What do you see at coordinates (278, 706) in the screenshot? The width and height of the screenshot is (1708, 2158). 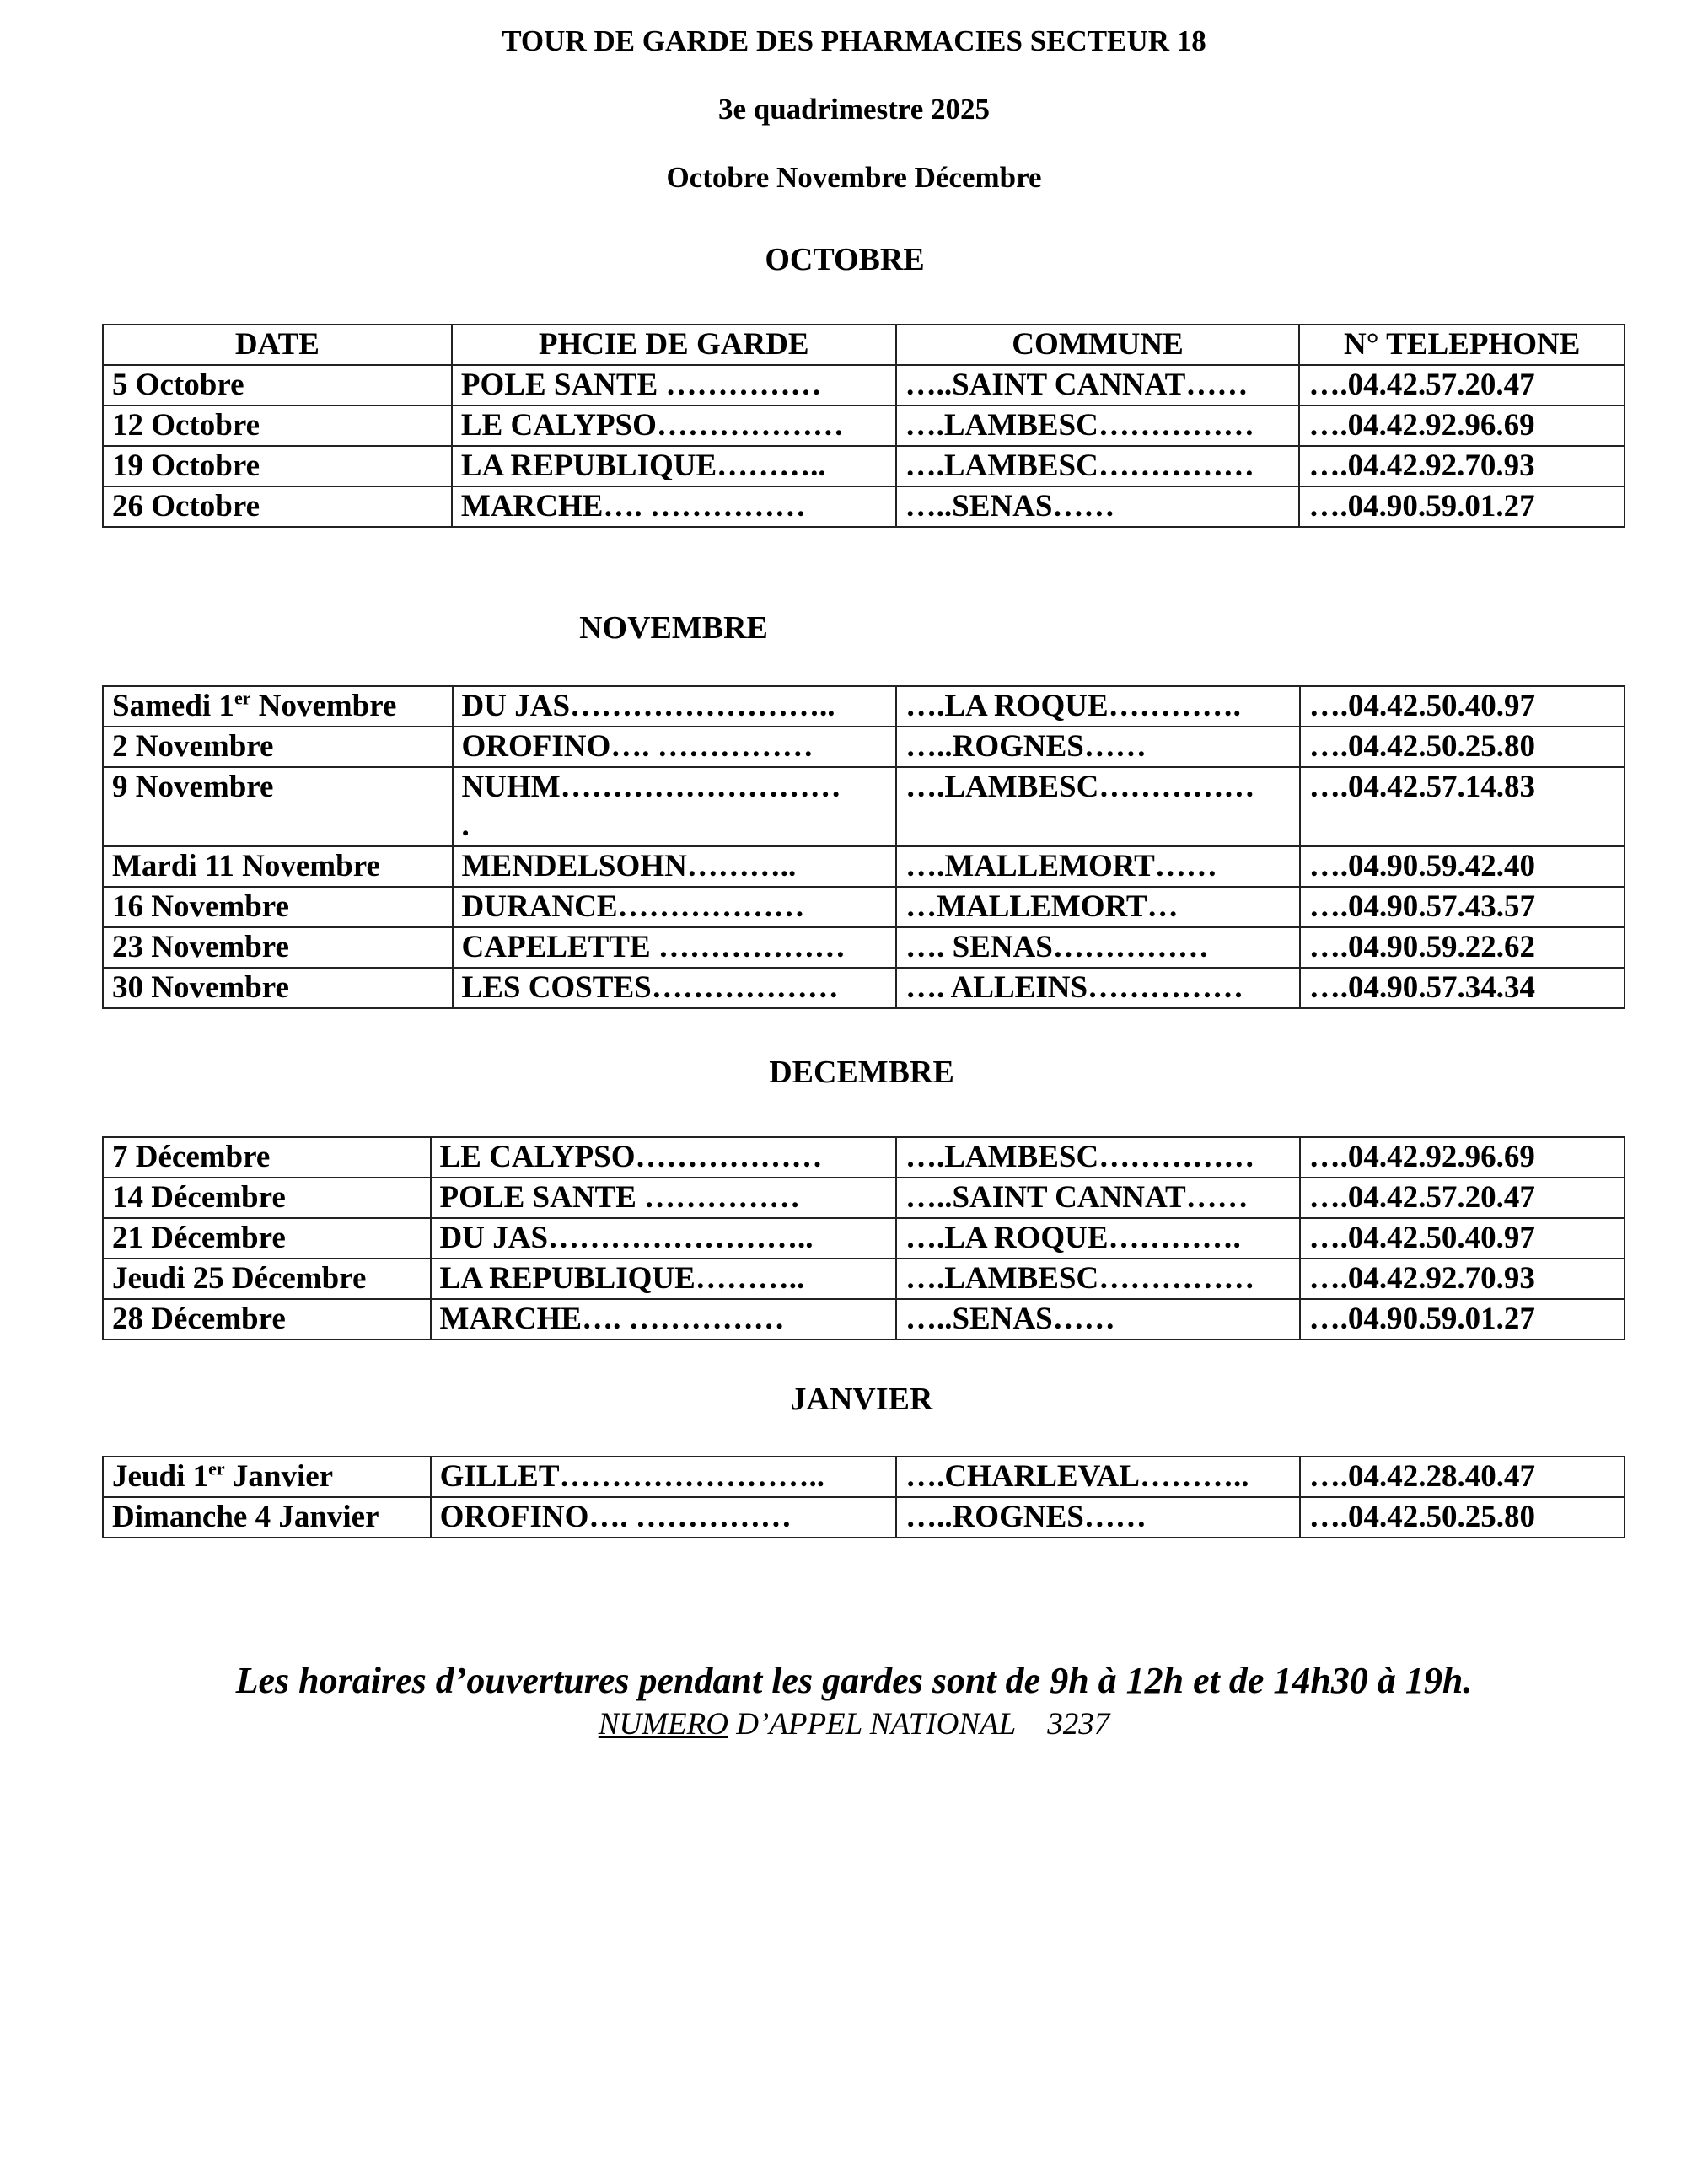 I see `date-cell: Samedi 1er Novembre` at bounding box center [278, 706].